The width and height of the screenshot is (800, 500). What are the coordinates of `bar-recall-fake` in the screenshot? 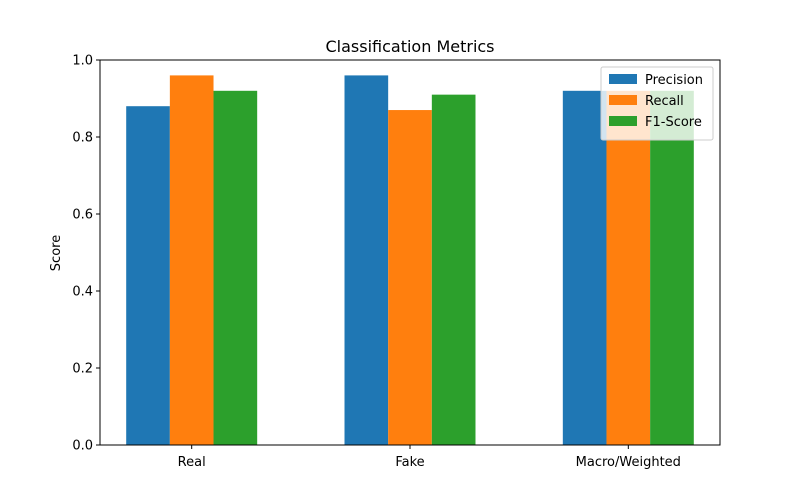 It's located at (410, 278).